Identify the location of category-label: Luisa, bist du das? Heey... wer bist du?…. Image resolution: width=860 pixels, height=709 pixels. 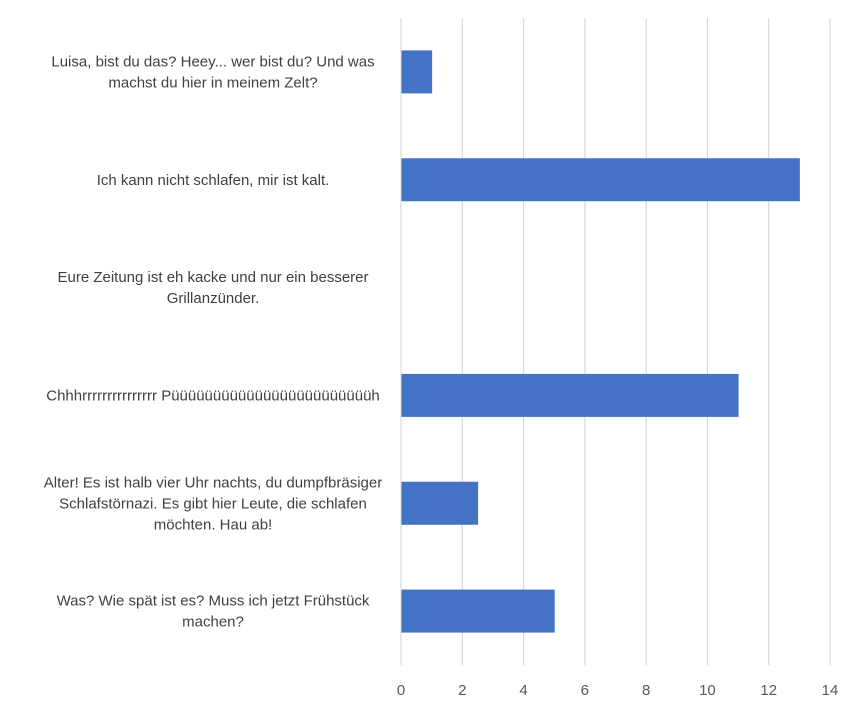
(212, 61).